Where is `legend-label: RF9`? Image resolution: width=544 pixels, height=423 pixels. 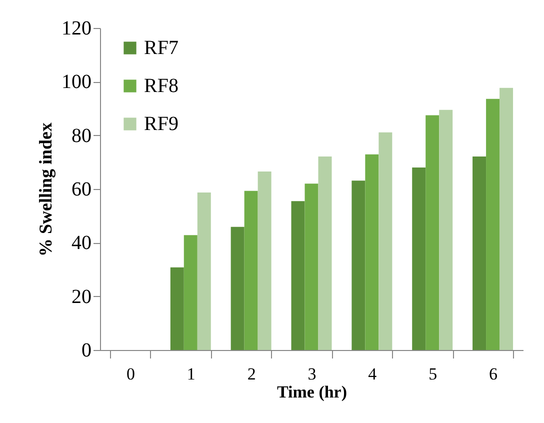
legend-label: RF9 is located at coordinates (161, 124).